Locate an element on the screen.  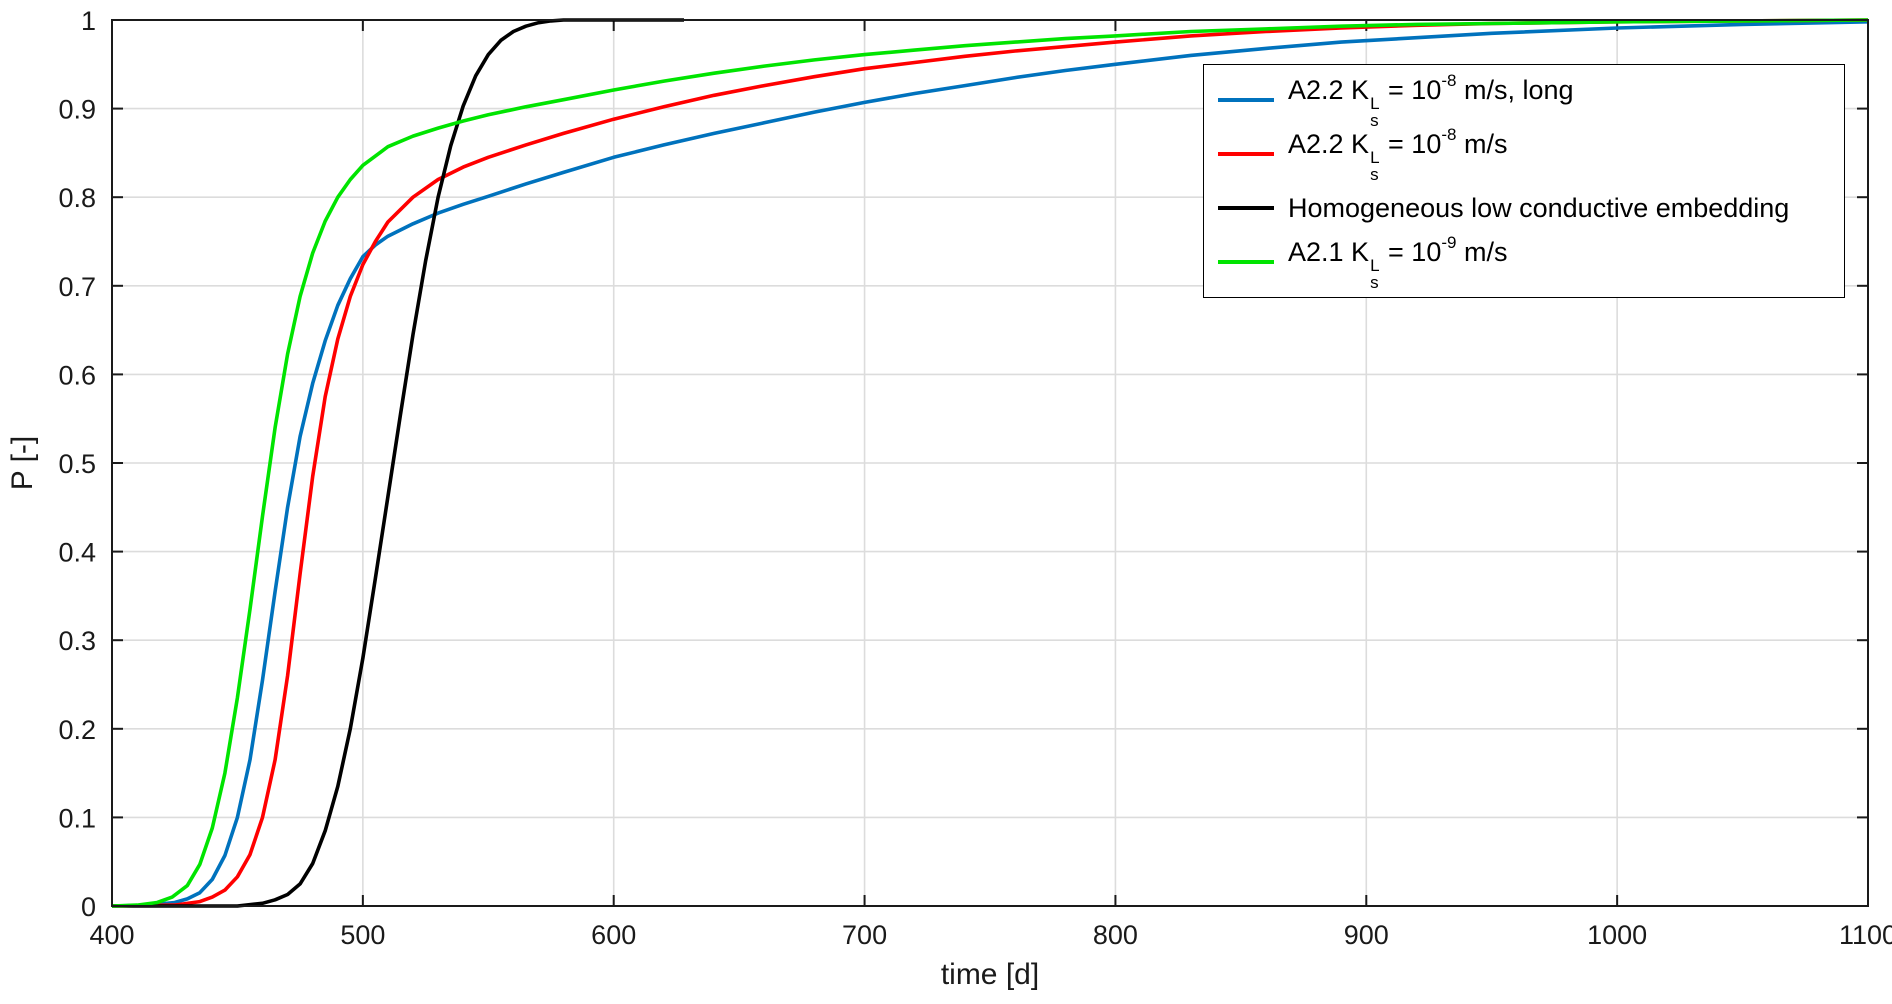
y-tick-label: 0 is located at coordinates (88, 907).